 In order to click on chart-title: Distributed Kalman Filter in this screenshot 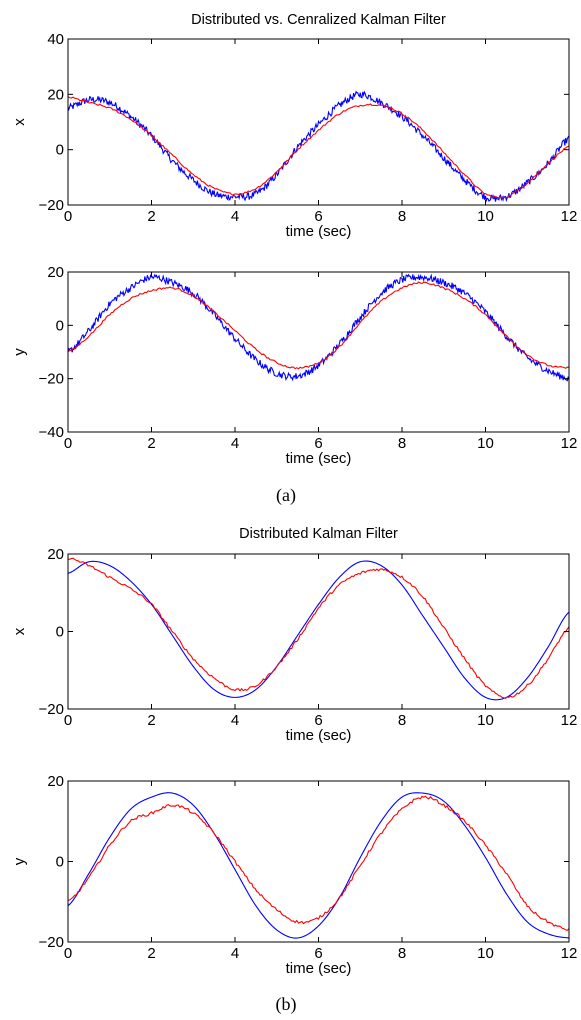, I will do `click(318, 534)`.